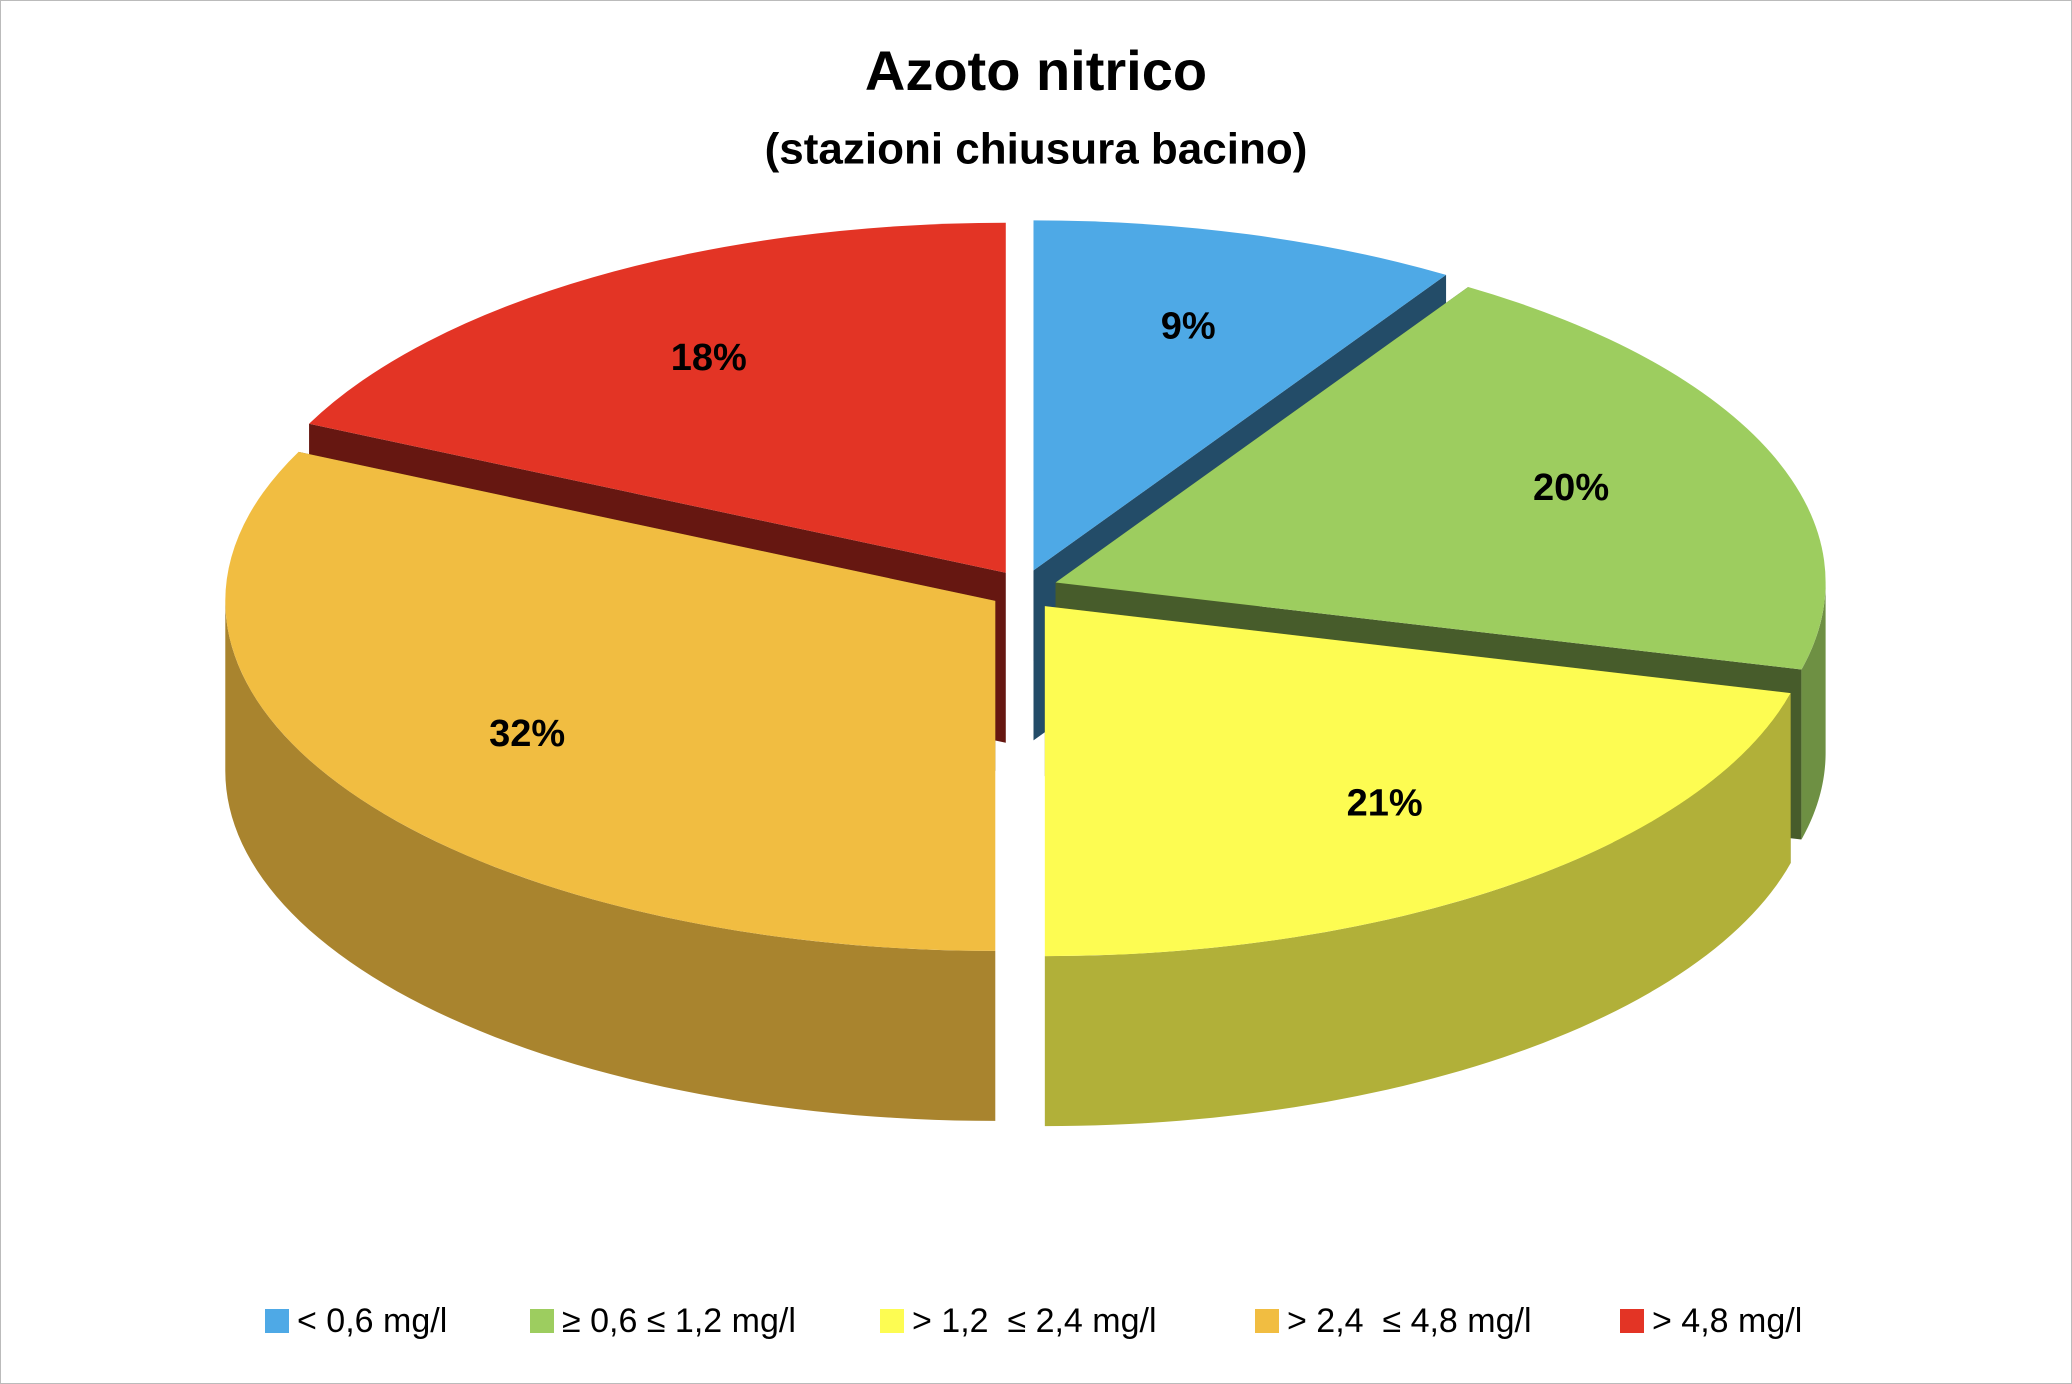  Describe the element at coordinates (679, 1321) in the screenshot. I see `legend-label: ≥ 0,6 ≤ 1,2 mg/l` at that location.